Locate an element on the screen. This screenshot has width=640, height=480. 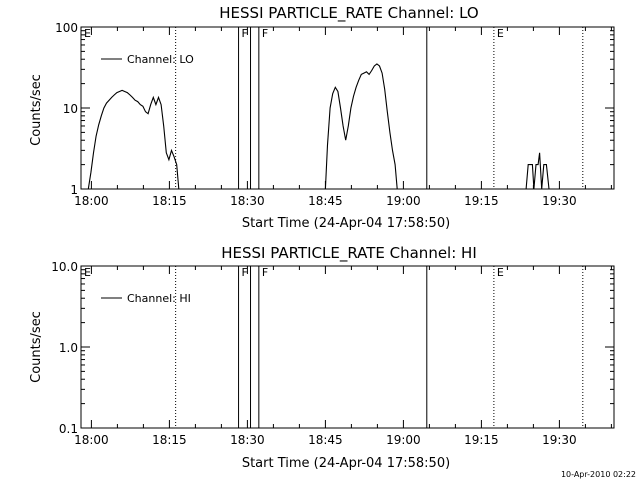
y-tick-label: 1.0 is located at coordinates (68, 348).